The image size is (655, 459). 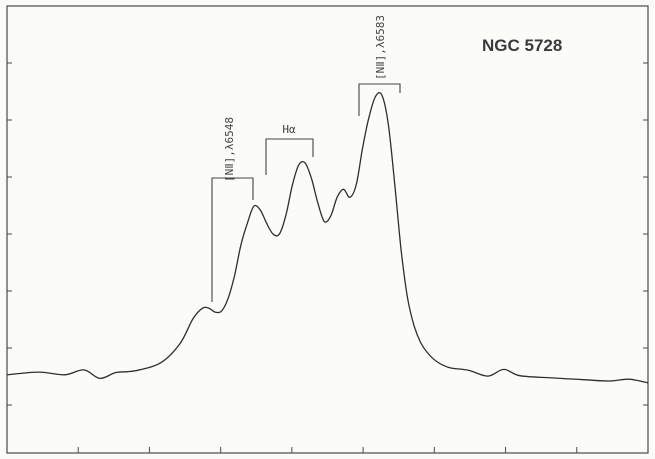 I want to click on chart-title: NGC 5728, so click(x=522, y=45).